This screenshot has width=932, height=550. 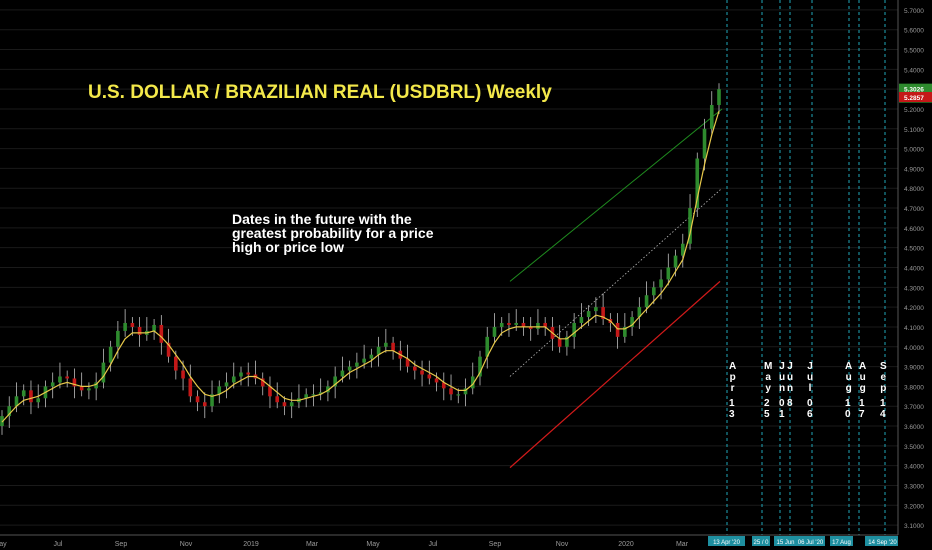 I want to click on ma-price-label: 5.2857, so click(x=914, y=98).